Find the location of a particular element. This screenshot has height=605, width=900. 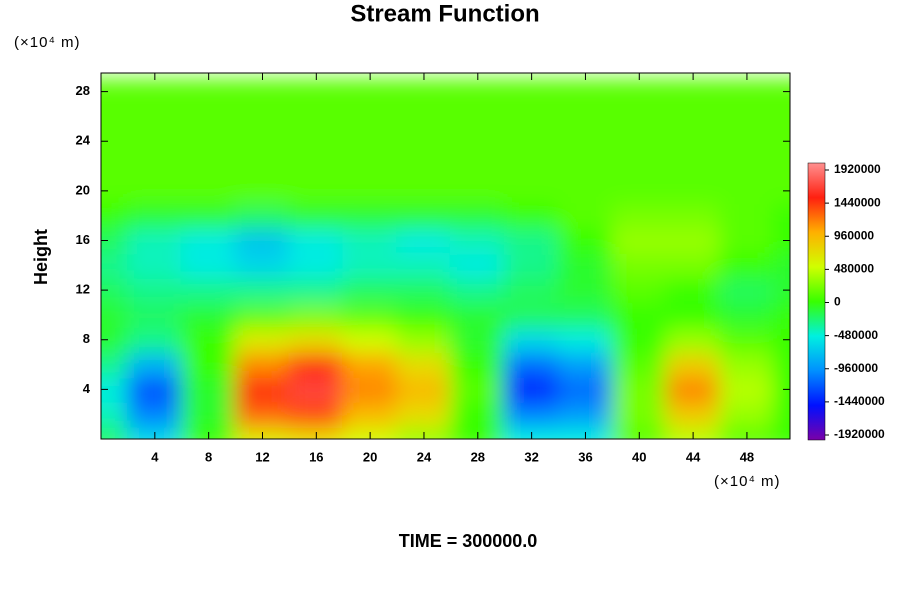

x-tick-label: 24 is located at coordinates (424, 456).